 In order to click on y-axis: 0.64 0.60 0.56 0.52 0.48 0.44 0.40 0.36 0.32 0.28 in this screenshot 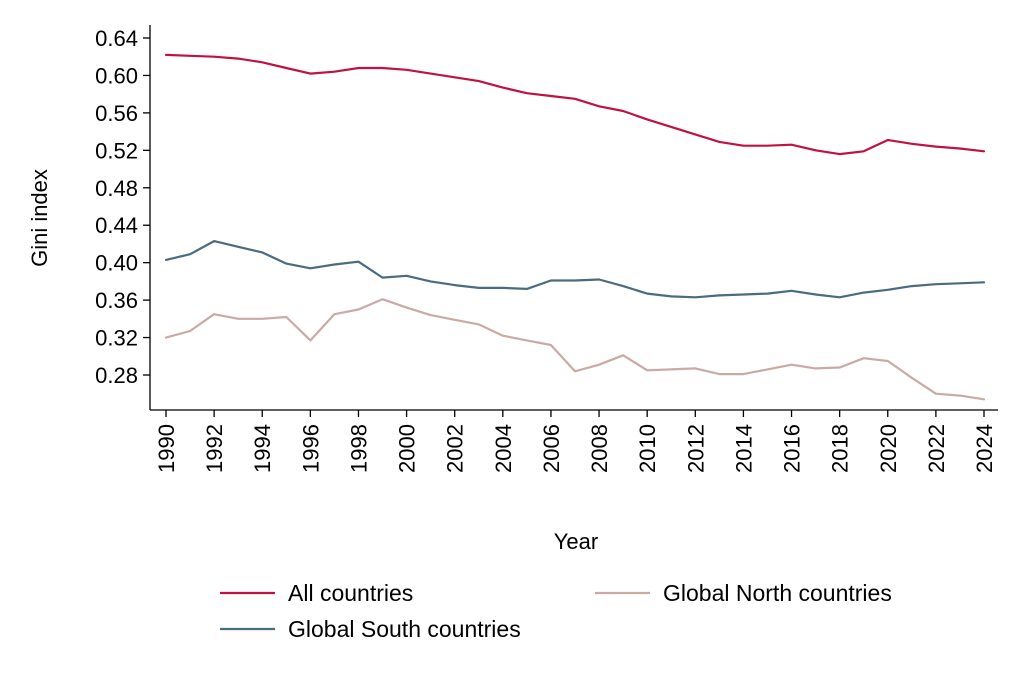, I will do `click(123, 217)`.